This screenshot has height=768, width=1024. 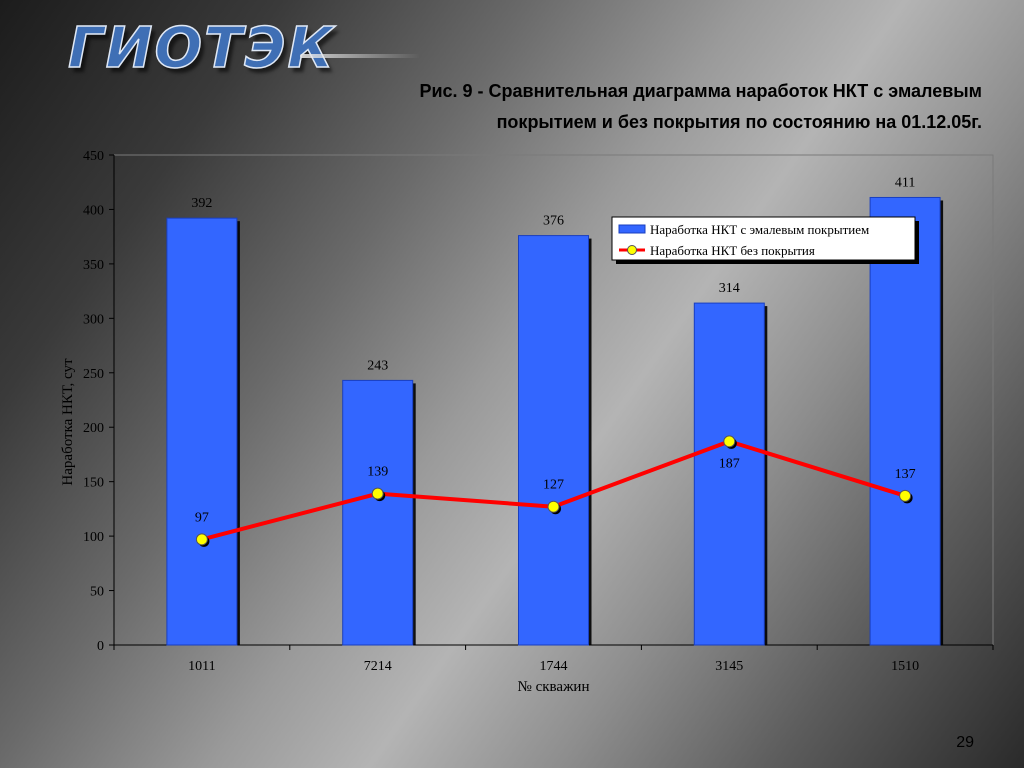 What do you see at coordinates (905, 182) in the screenshot?
I see `bar-data-label: 411` at bounding box center [905, 182].